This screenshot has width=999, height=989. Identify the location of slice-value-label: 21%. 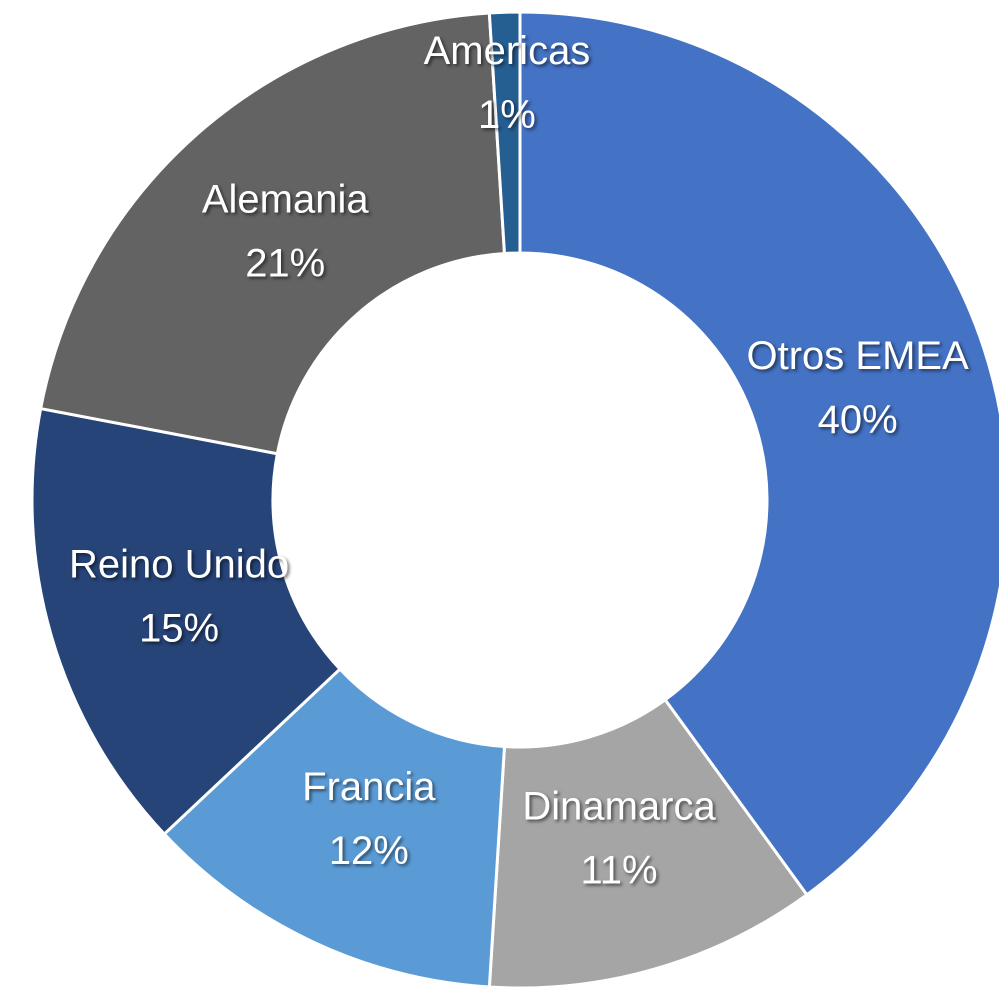
(285, 263).